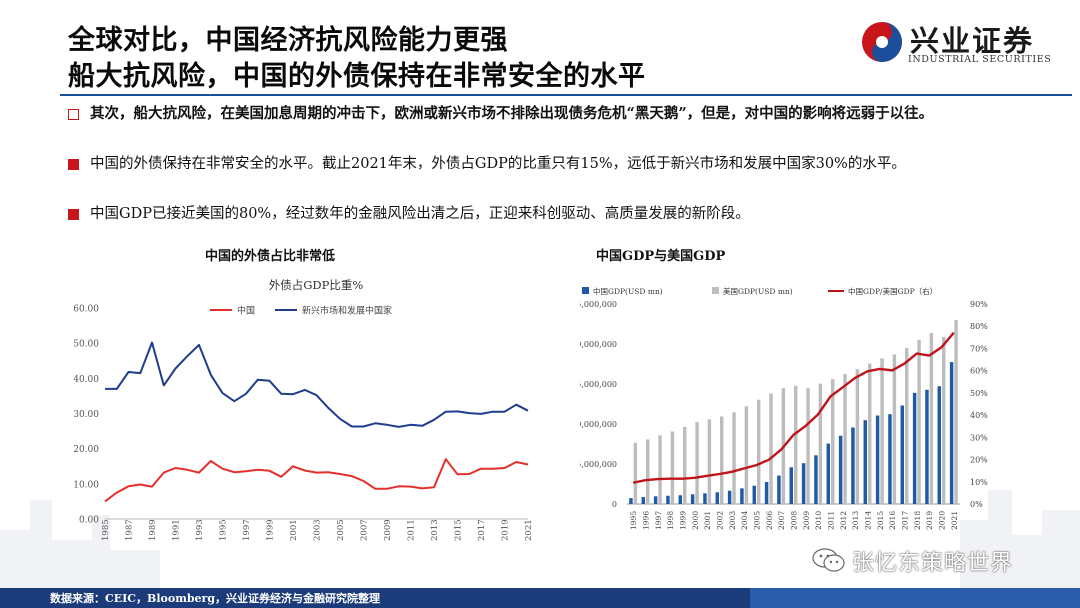 Image resolution: width=1080 pixels, height=608 pixels. What do you see at coordinates (744, 520) in the screenshot?
I see `x-tick-label: 2004` at bounding box center [744, 520].